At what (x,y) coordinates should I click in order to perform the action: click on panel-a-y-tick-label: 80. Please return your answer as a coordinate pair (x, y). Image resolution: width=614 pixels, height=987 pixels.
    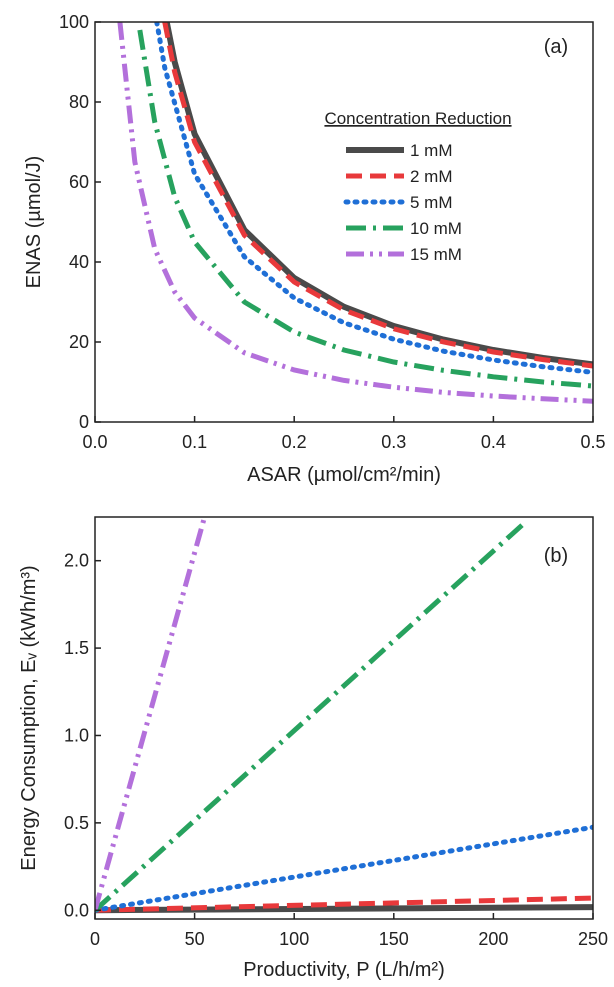
    Looking at the image, I should click on (79, 102).